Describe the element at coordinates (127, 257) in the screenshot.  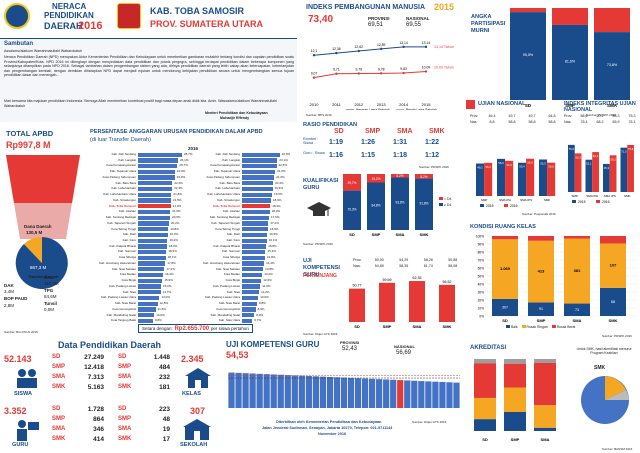
I see `persentase-row-label: Kota Sibolga` at that location.